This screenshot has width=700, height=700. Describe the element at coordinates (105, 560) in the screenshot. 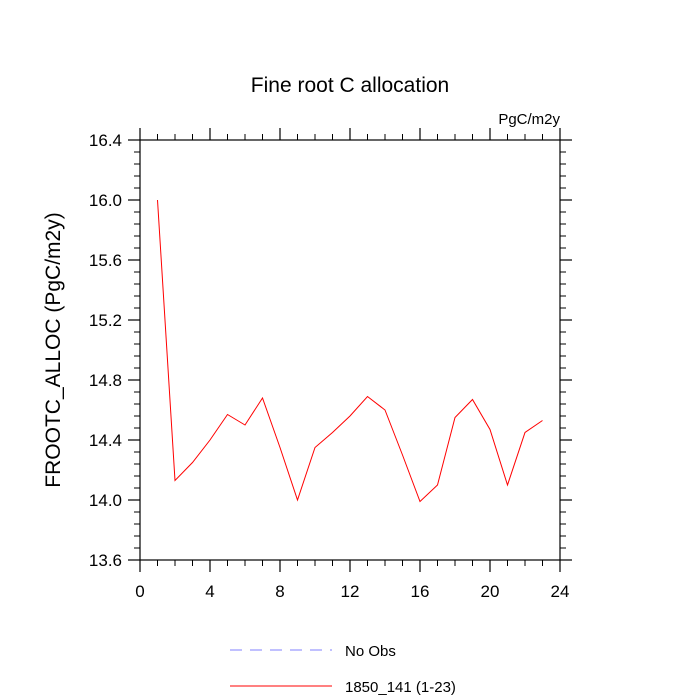

I see `y-tick-label: 13.6` at that location.